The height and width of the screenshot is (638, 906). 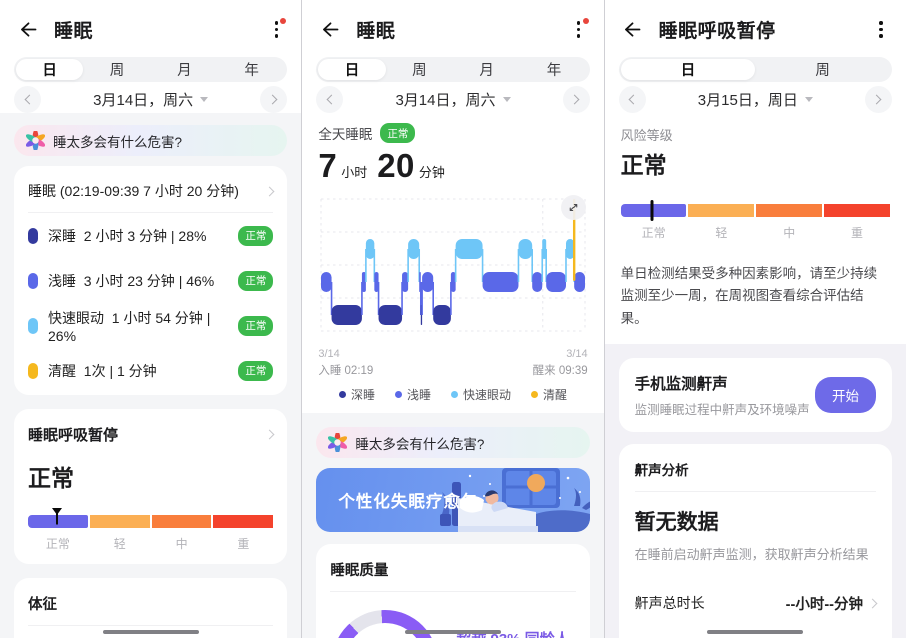 I want to click on apnea-card-link: 睡眠呼吸暂停, so click(x=151, y=430).